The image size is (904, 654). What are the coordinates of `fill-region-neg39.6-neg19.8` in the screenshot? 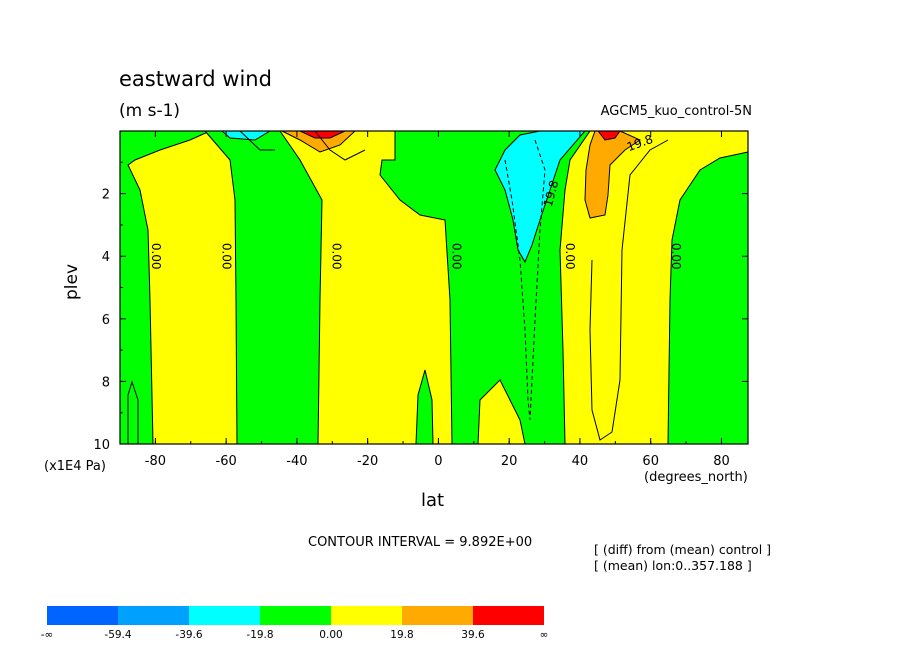 It's located at (540, 197).